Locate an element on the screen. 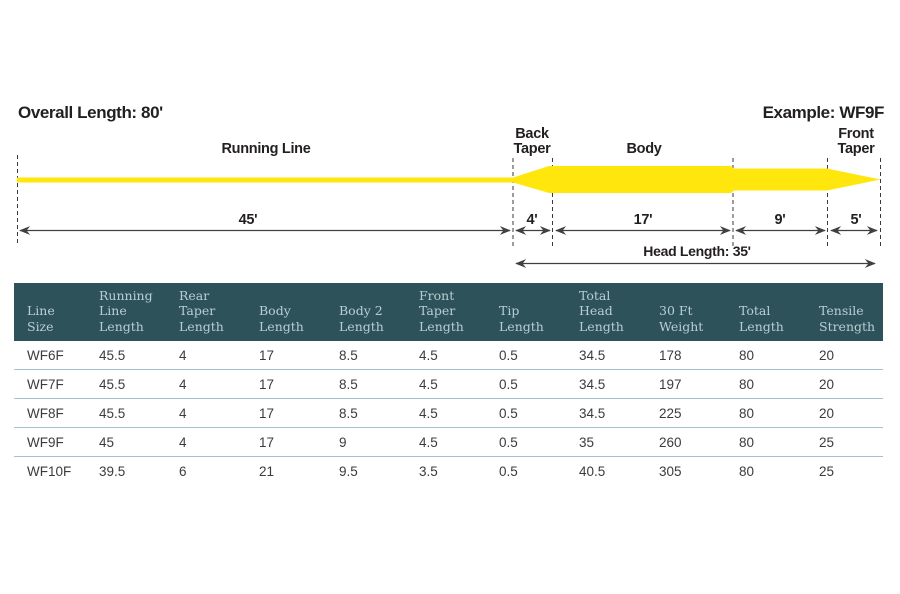  cell: WF6F is located at coordinates (45, 355).